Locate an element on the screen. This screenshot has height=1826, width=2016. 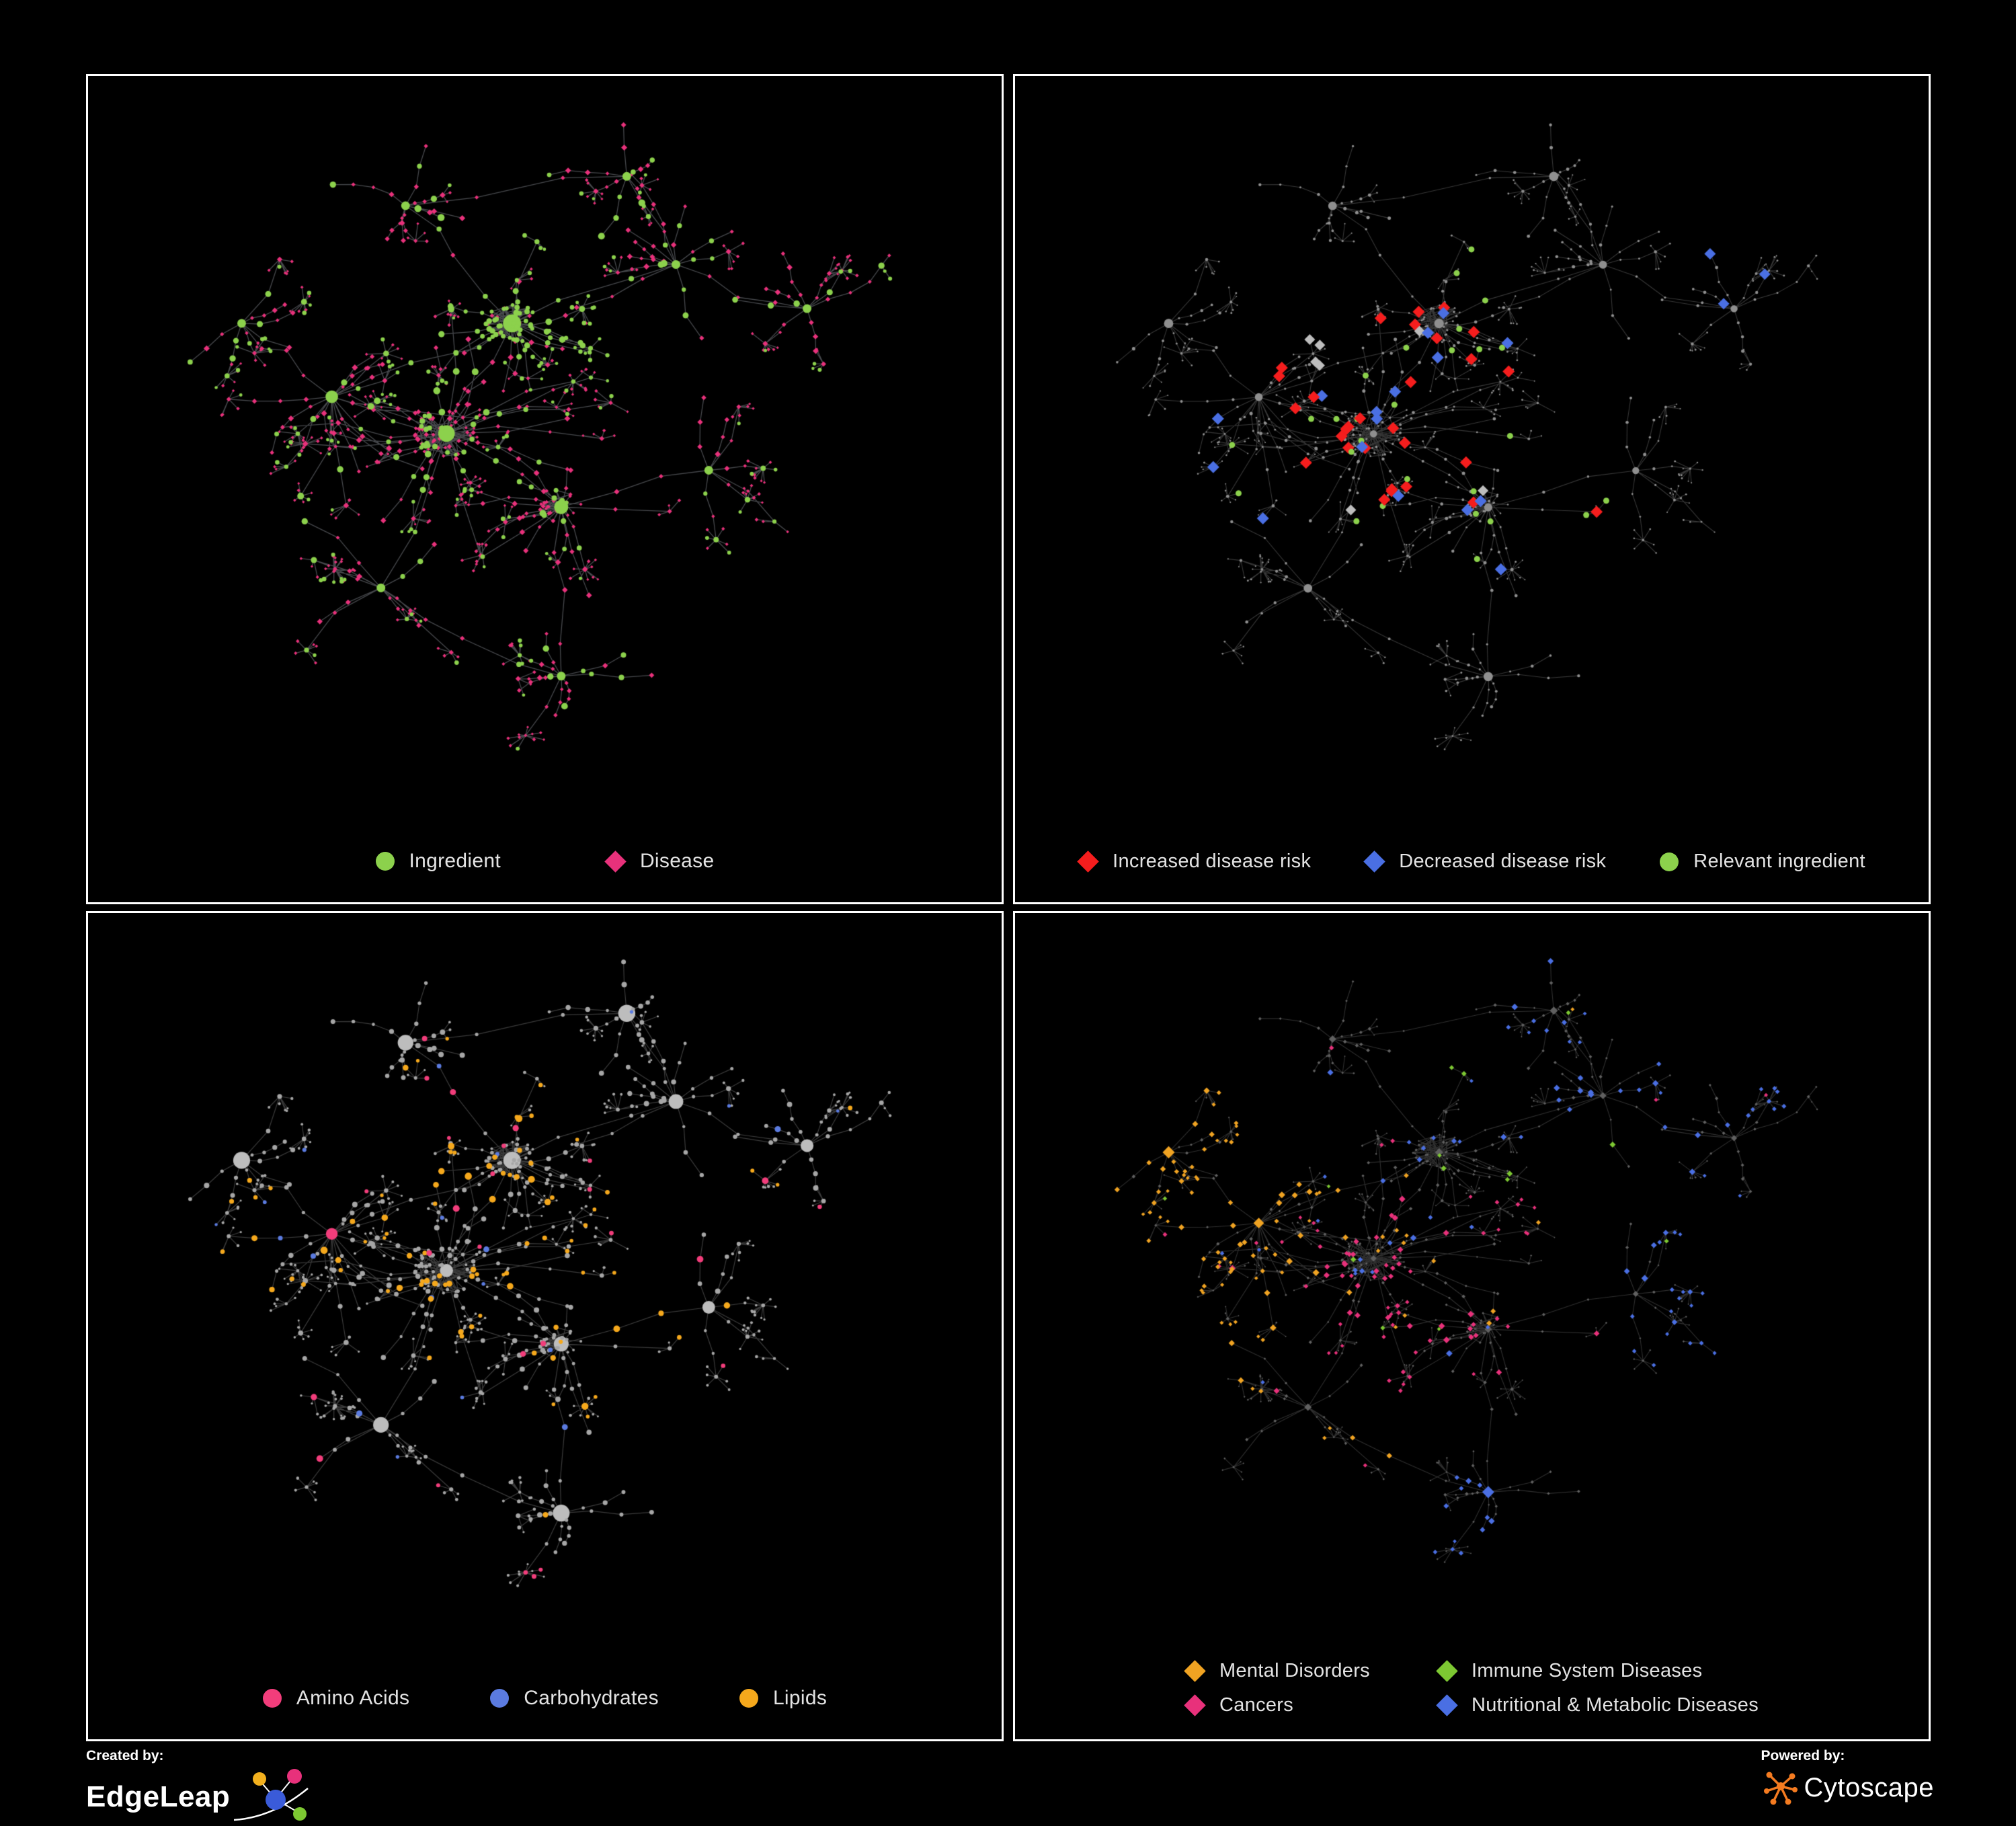
legend-item-increased-risk: Increased disease risk is located at coordinates (1194, 861).